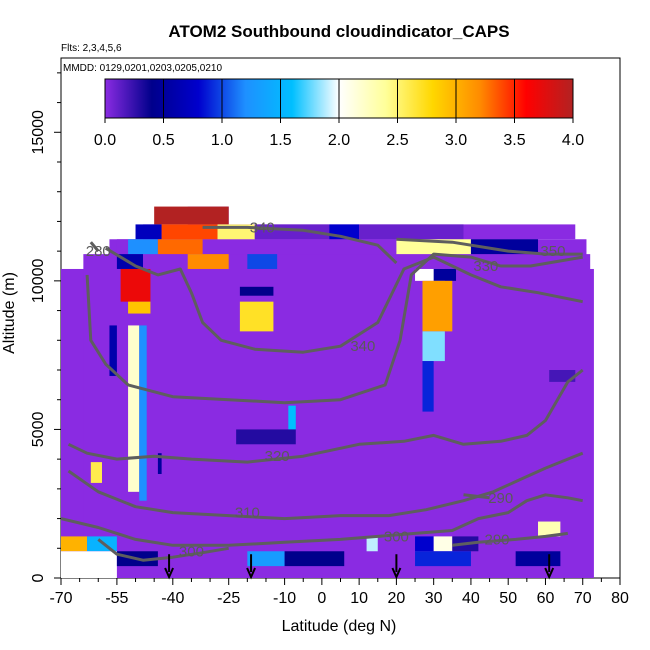 The image size is (650, 650). Describe the element at coordinates (514, 140) in the screenshot. I see `colorbar-tick-label: 3.5` at that location.